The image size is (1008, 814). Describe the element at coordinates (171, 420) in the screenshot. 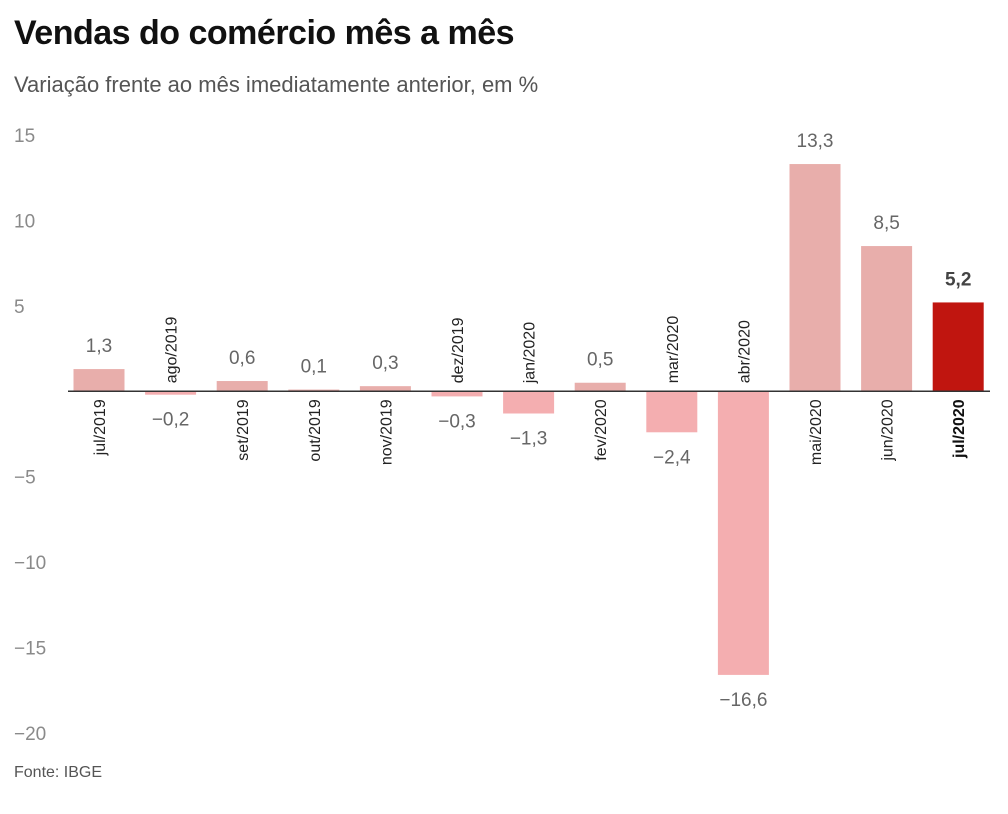

I see `data-label: −0,2` at that location.